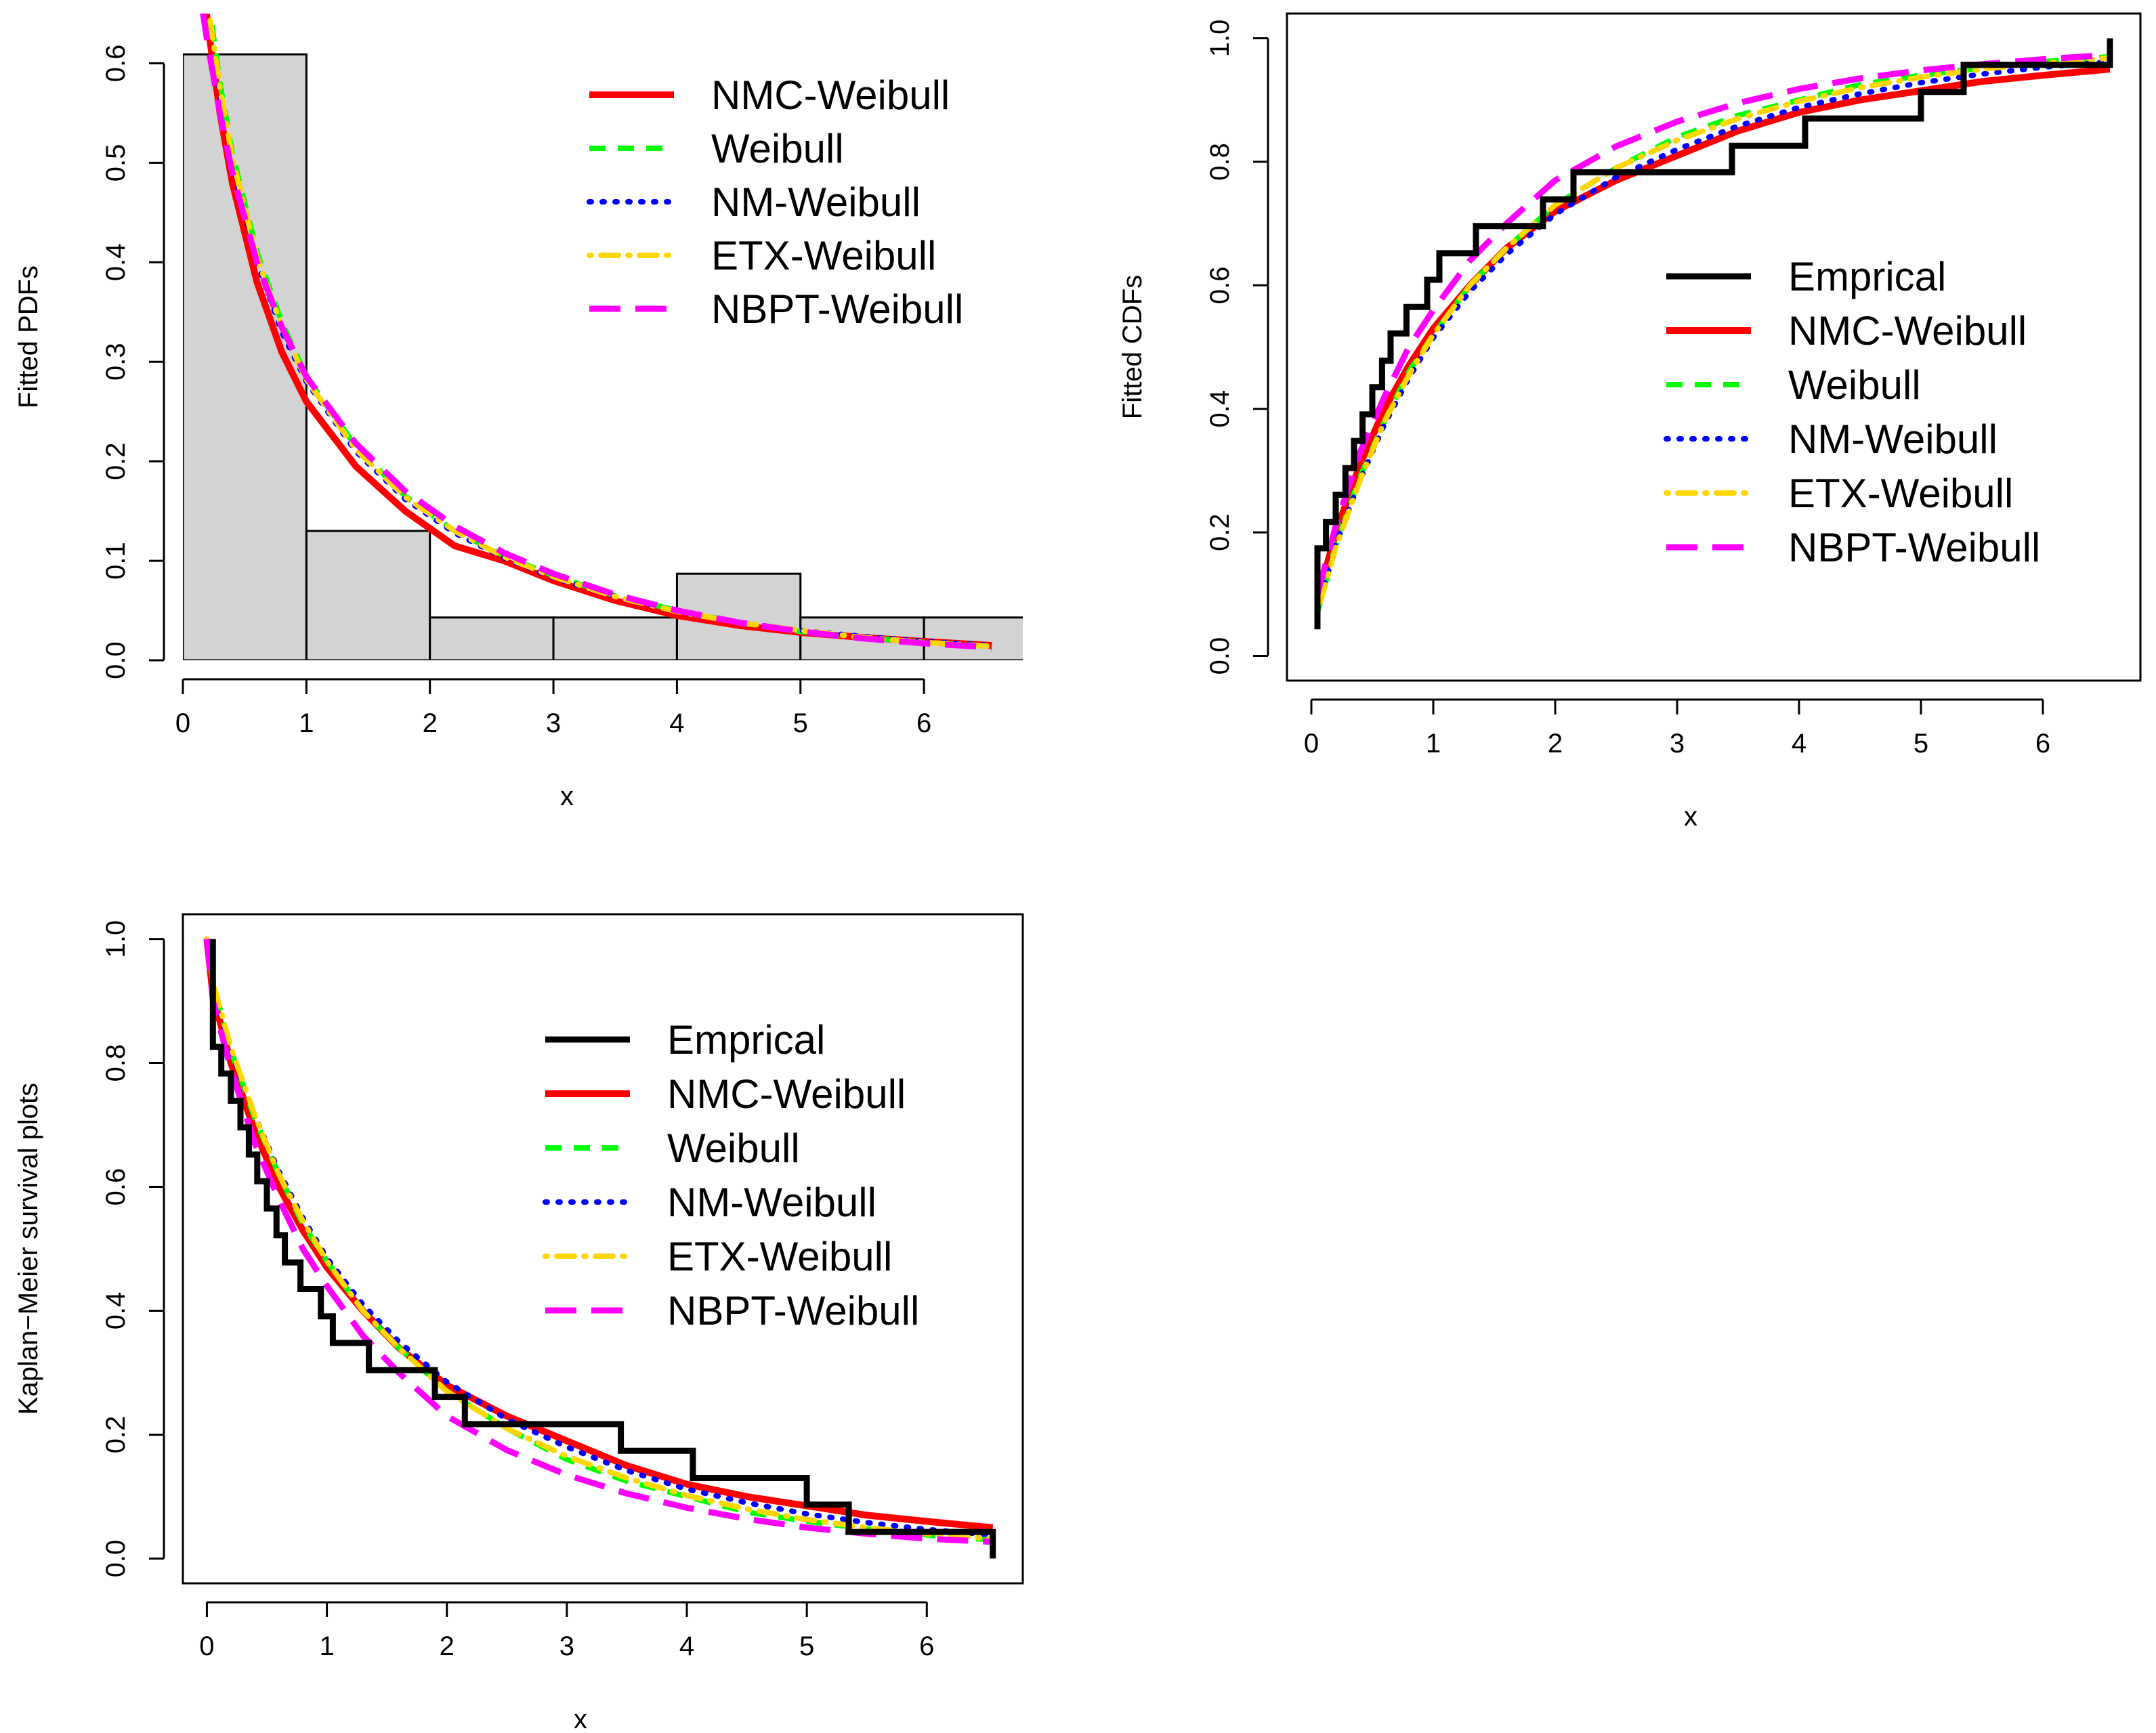 Image resolution: width=2156 pixels, height=1733 pixels. What do you see at coordinates (580, 1719) in the screenshot?
I see `survival-x-axis-title: x` at bounding box center [580, 1719].